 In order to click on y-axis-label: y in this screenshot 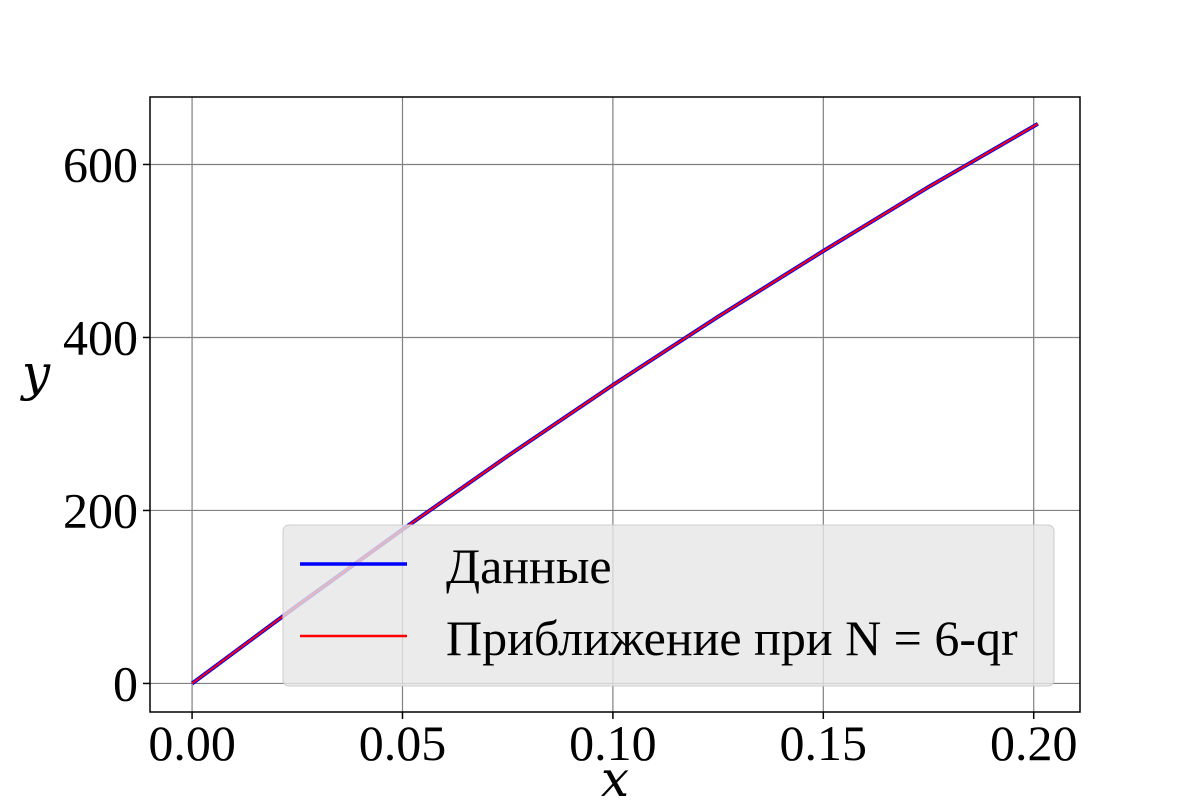, I will do `click(35, 373)`.